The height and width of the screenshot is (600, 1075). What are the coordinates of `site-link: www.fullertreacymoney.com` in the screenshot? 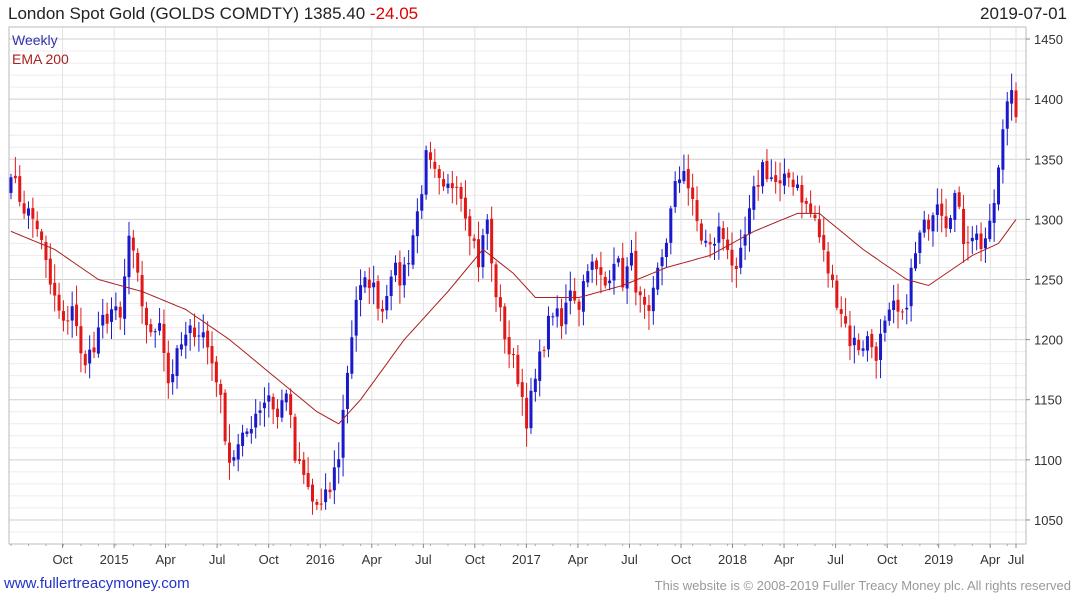 It's located at (97, 583).